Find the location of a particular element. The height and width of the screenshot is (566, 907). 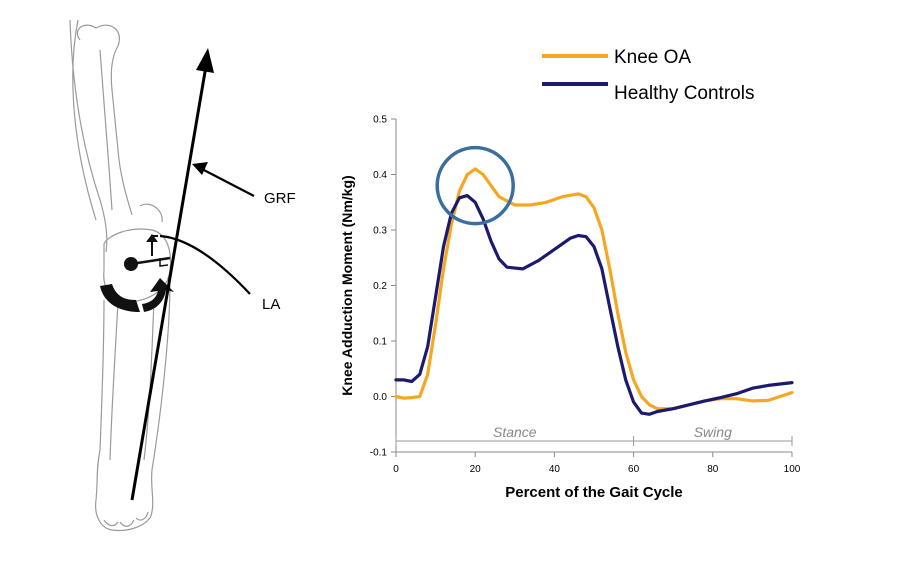

grf-vector is located at coordinates (169, 283).